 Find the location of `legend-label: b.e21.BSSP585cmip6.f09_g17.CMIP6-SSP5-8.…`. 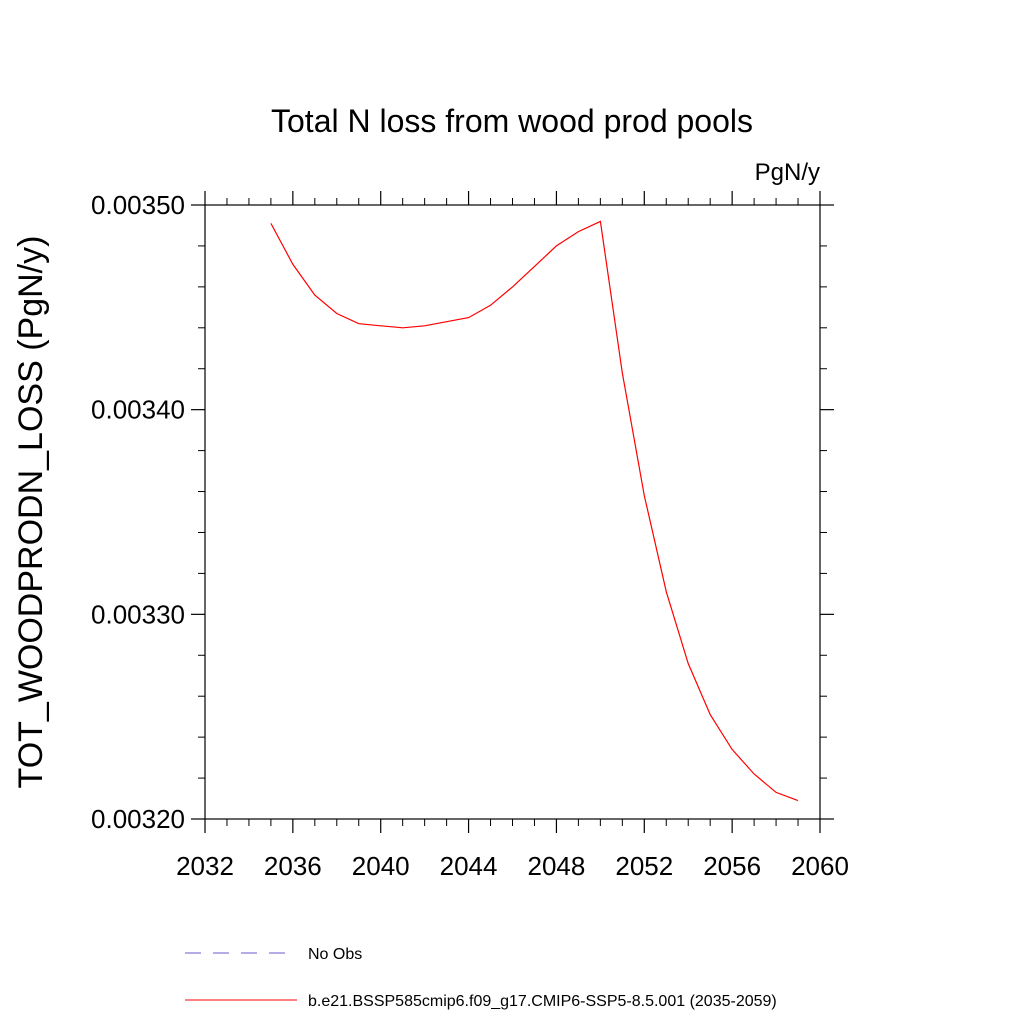

legend-label: b.e21.BSSP585cmip6.f09_g17.CMIP6-SSP5-8.… is located at coordinates (542, 1001).